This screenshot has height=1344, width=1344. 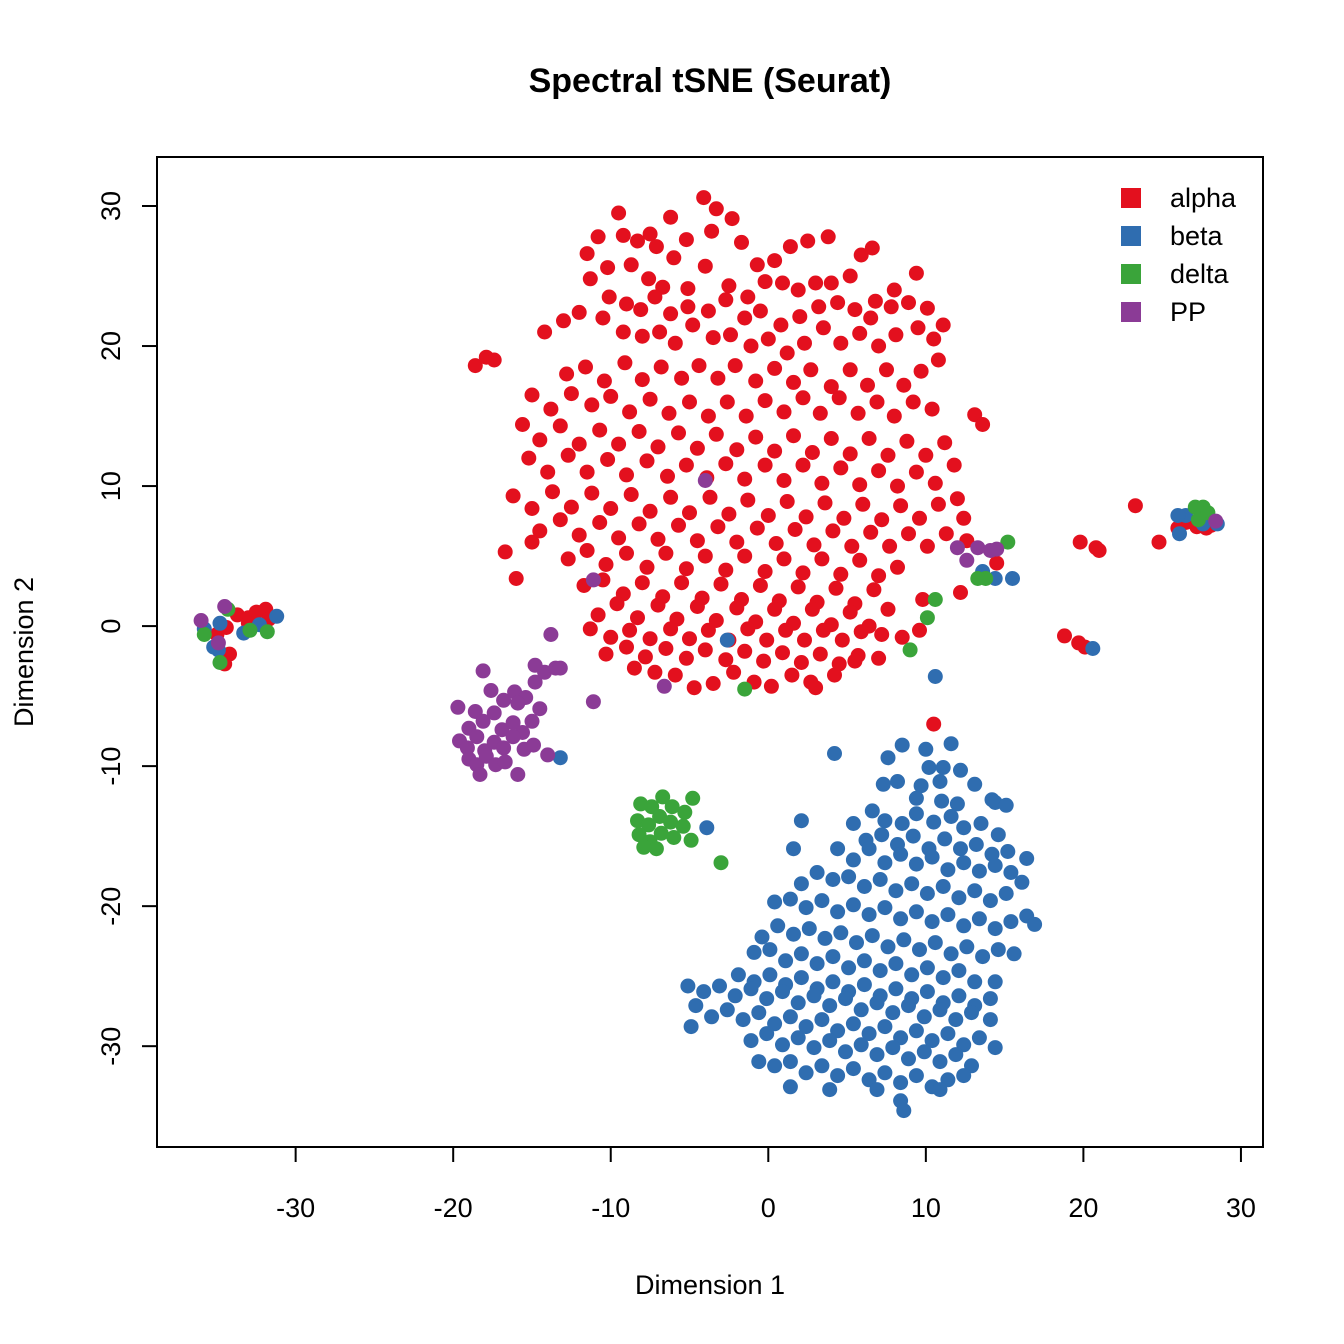 I want to click on legend-label-beta: beta, so click(x=1197, y=236).